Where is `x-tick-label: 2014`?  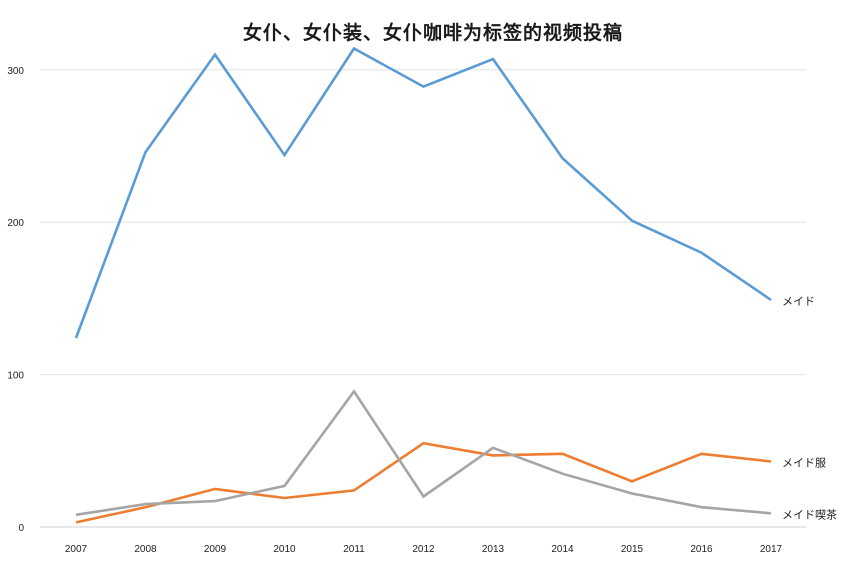 x-tick-label: 2014 is located at coordinates (562, 549).